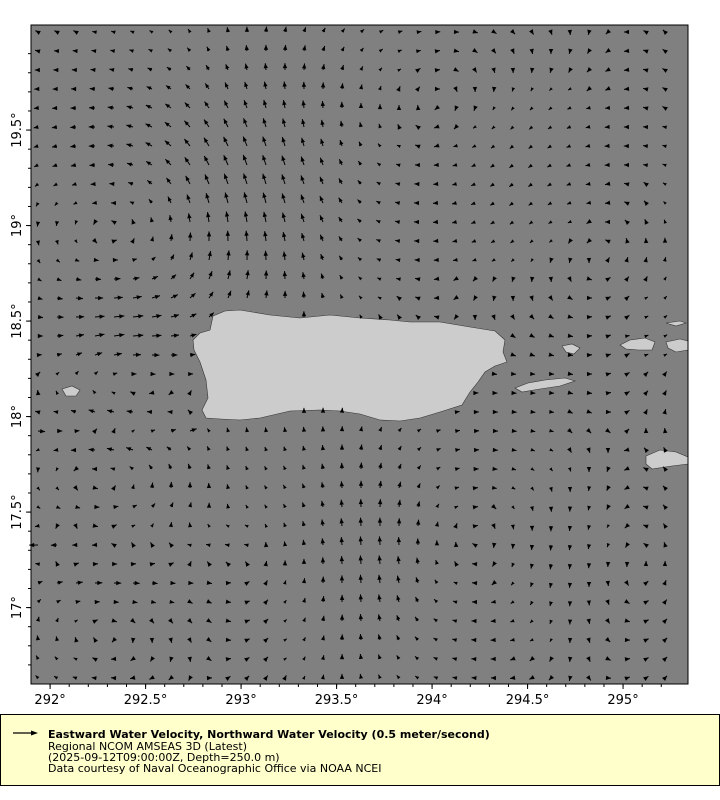 Image resolution: width=720 pixels, height=800 pixels. What do you see at coordinates (17, 607) in the screenshot?
I see `y-tick-label: 17°` at bounding box center [17, 607].